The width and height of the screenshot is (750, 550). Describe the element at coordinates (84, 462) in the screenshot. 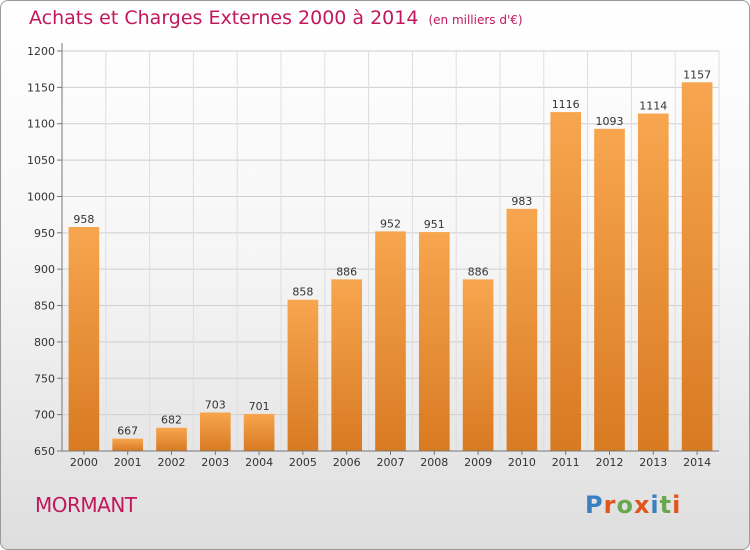

I see `x-tick-label: 2000` at that location.